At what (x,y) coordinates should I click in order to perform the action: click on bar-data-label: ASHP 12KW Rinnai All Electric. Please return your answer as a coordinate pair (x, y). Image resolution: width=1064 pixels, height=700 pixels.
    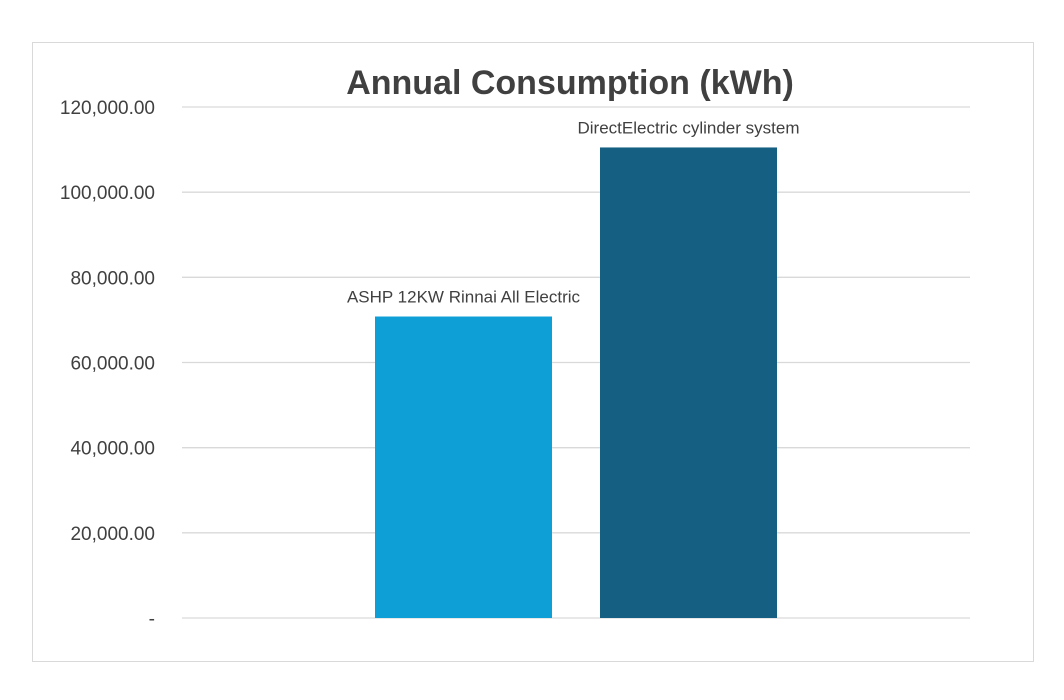
    Looking at the image, I should click on (464, 297).